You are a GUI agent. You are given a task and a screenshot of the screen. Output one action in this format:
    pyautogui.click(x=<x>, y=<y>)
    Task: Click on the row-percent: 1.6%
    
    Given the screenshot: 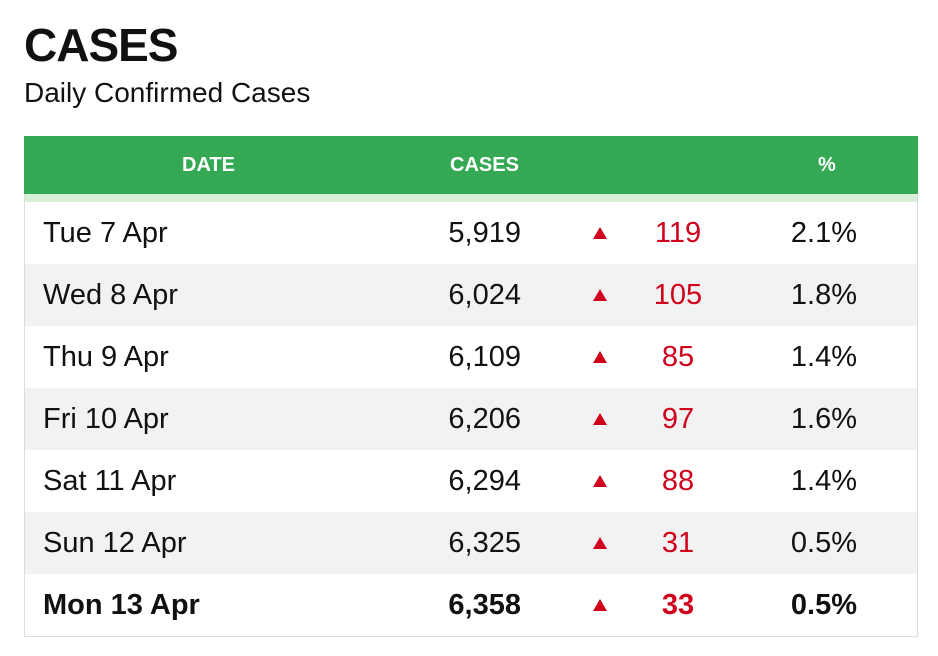 What is the action you would take?
    pyautogui.click(x=823, y=419)
    